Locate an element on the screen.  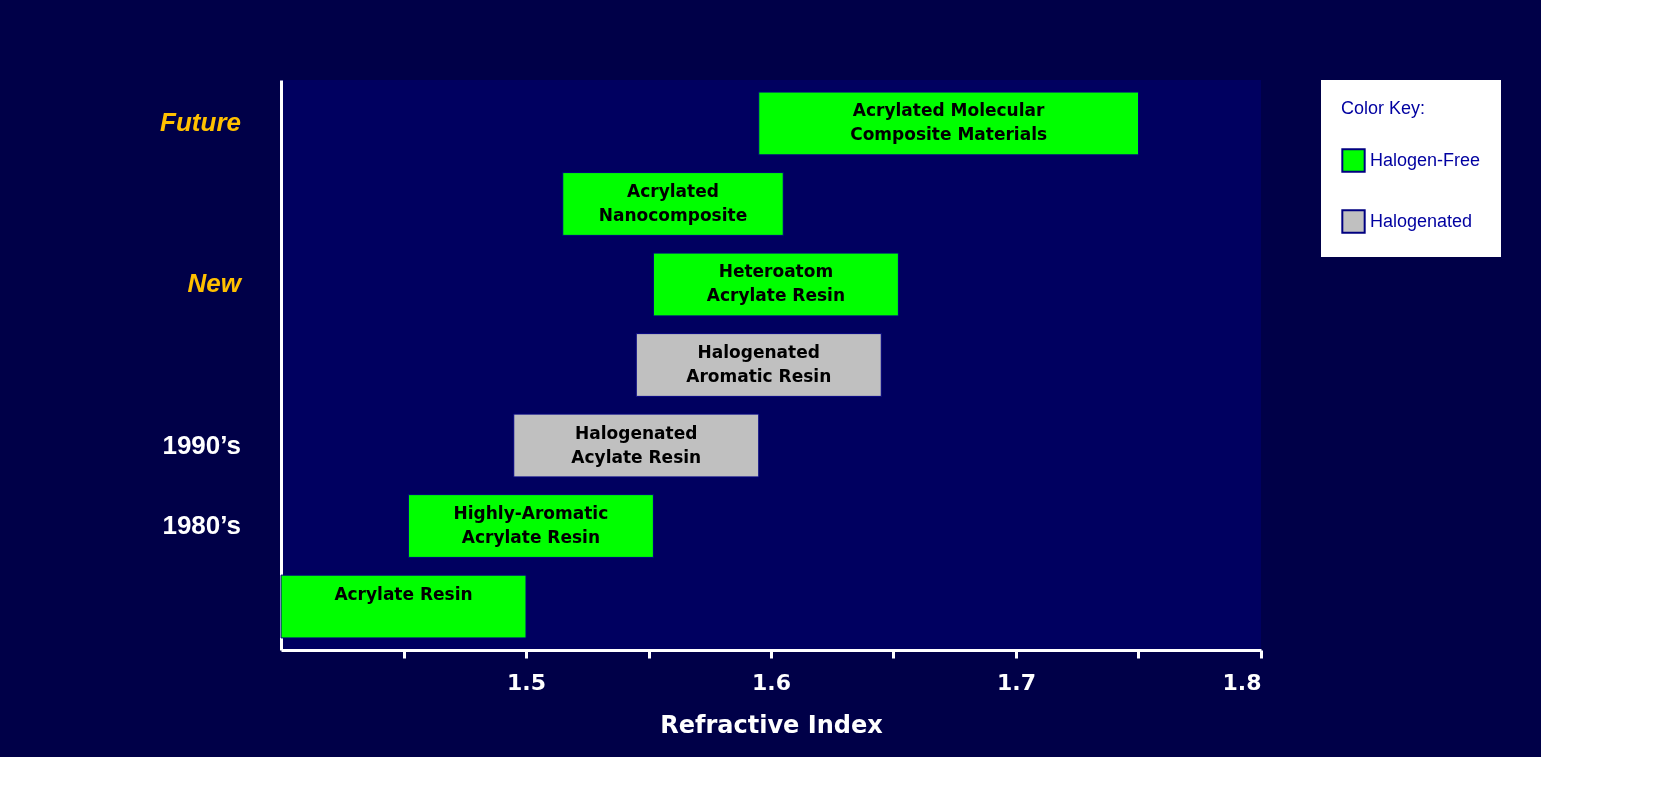
y-tick-label: Halogenated Acylate Resin is located at coordinates (636, 444).